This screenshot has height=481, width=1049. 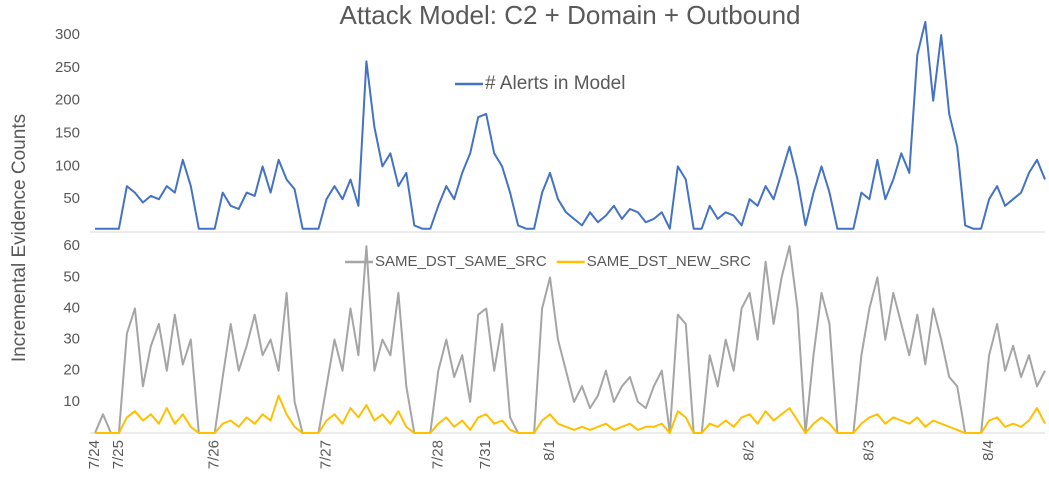 What do you see at coordinates (71, 370) in the screenshot?
I see `y-tick-label: 20` at bounding box center [71, 370].